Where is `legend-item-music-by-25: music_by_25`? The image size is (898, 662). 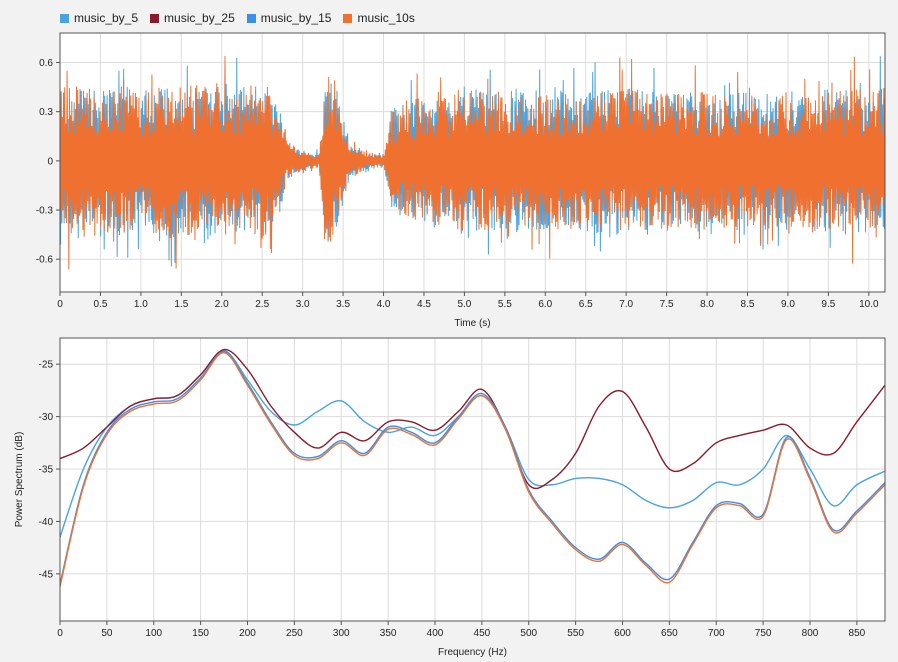
legend-item-music-by-25: music_by_25 is located at coordinates (192, 18).